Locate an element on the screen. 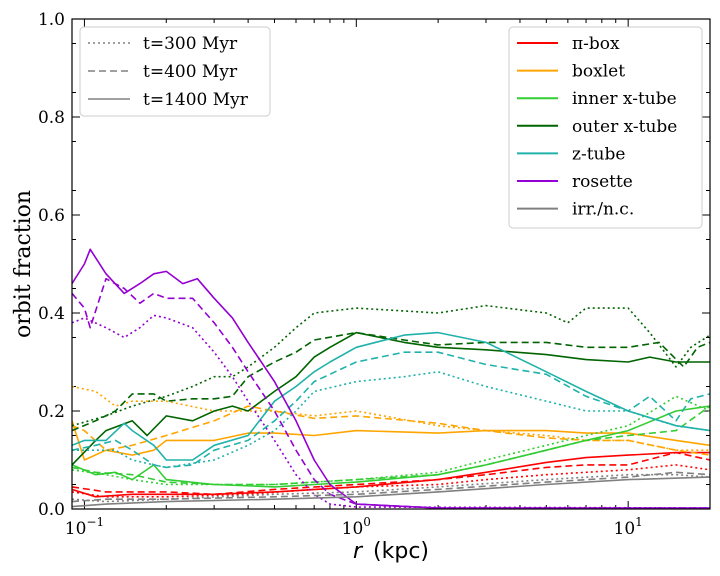 The image size is (720, 576). series-line-inner-x-tube-t300 is located at coordinates (391, 440).